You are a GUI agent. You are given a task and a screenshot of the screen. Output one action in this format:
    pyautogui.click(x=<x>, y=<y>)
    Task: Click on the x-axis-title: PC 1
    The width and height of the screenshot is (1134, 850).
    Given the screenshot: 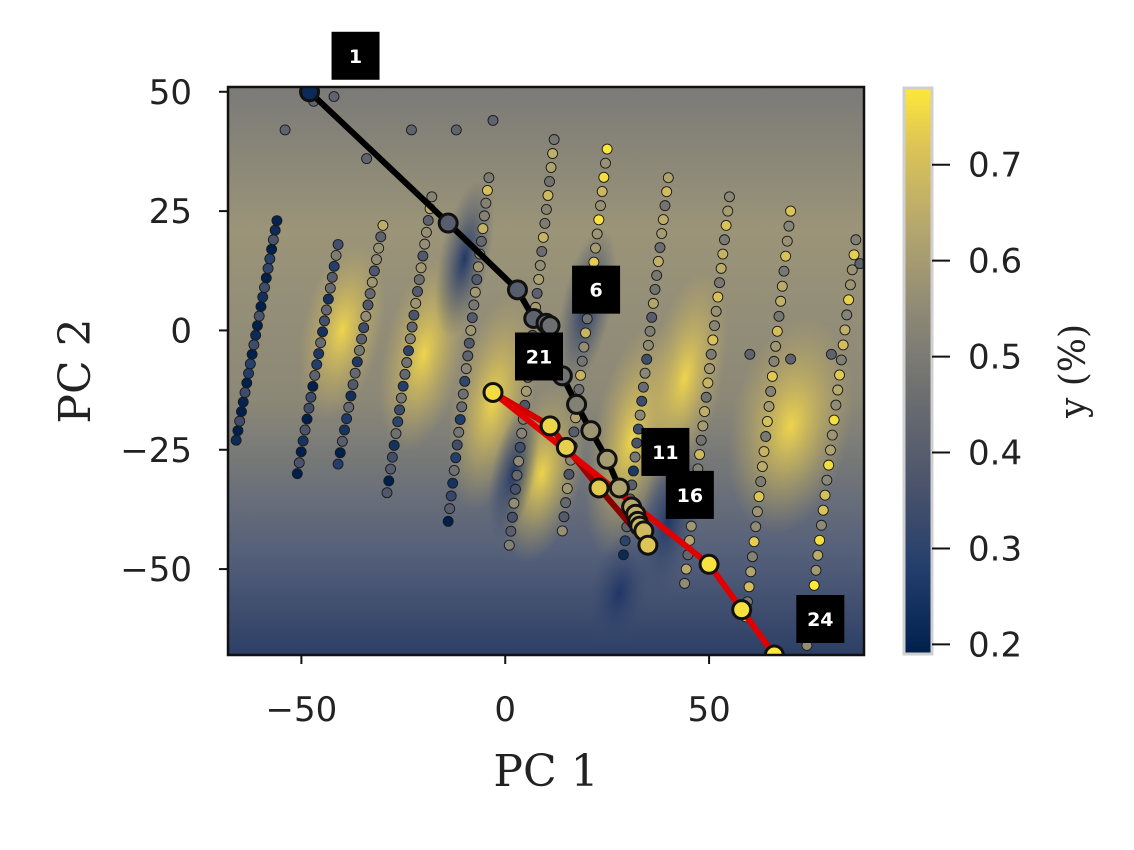 What is the action you would take?
    pyautogui.click(x=545, y=771)
    